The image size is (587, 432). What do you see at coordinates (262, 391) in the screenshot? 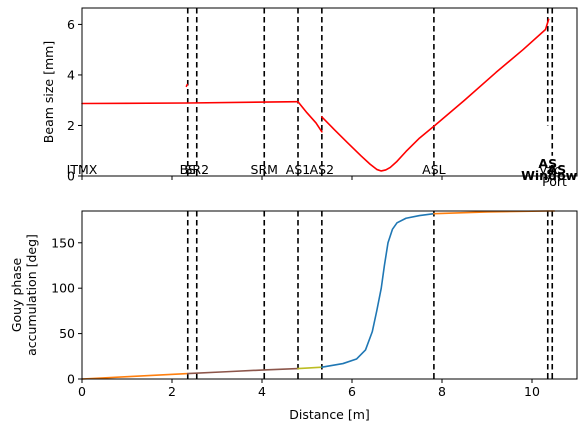
I see `x-tick-label-2: 4` at bounding box center [262, 391].